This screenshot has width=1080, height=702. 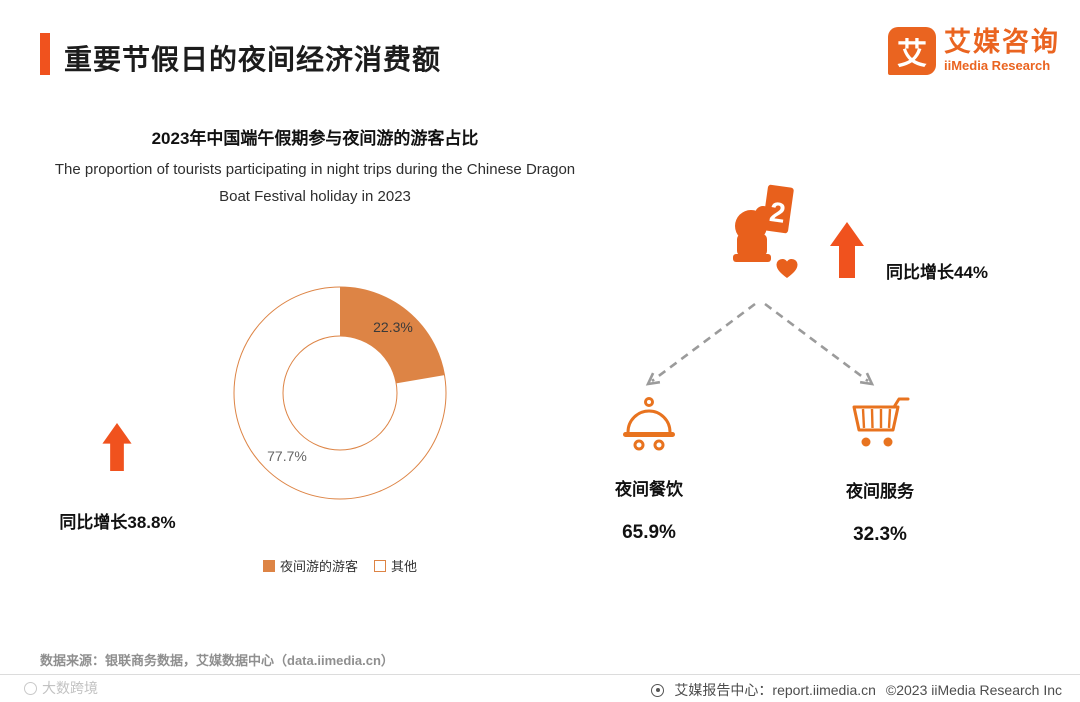 What do you see at coordinates (315, 138) in the screenshot?
I see `chart-title: 2023年中国端午假期参与夜间游的游客占比` at bounding box center [315, 138].